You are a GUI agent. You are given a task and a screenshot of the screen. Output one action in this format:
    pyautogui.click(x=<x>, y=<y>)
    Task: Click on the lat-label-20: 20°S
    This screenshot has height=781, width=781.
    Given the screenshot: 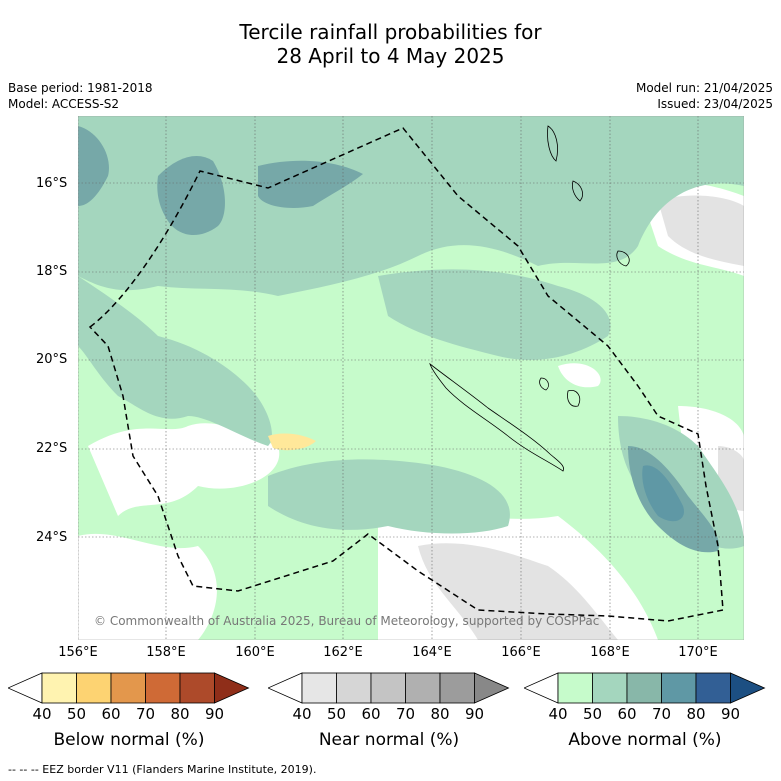 What is the action you would take?
    pyautogui.click(x=52, y=359)
    